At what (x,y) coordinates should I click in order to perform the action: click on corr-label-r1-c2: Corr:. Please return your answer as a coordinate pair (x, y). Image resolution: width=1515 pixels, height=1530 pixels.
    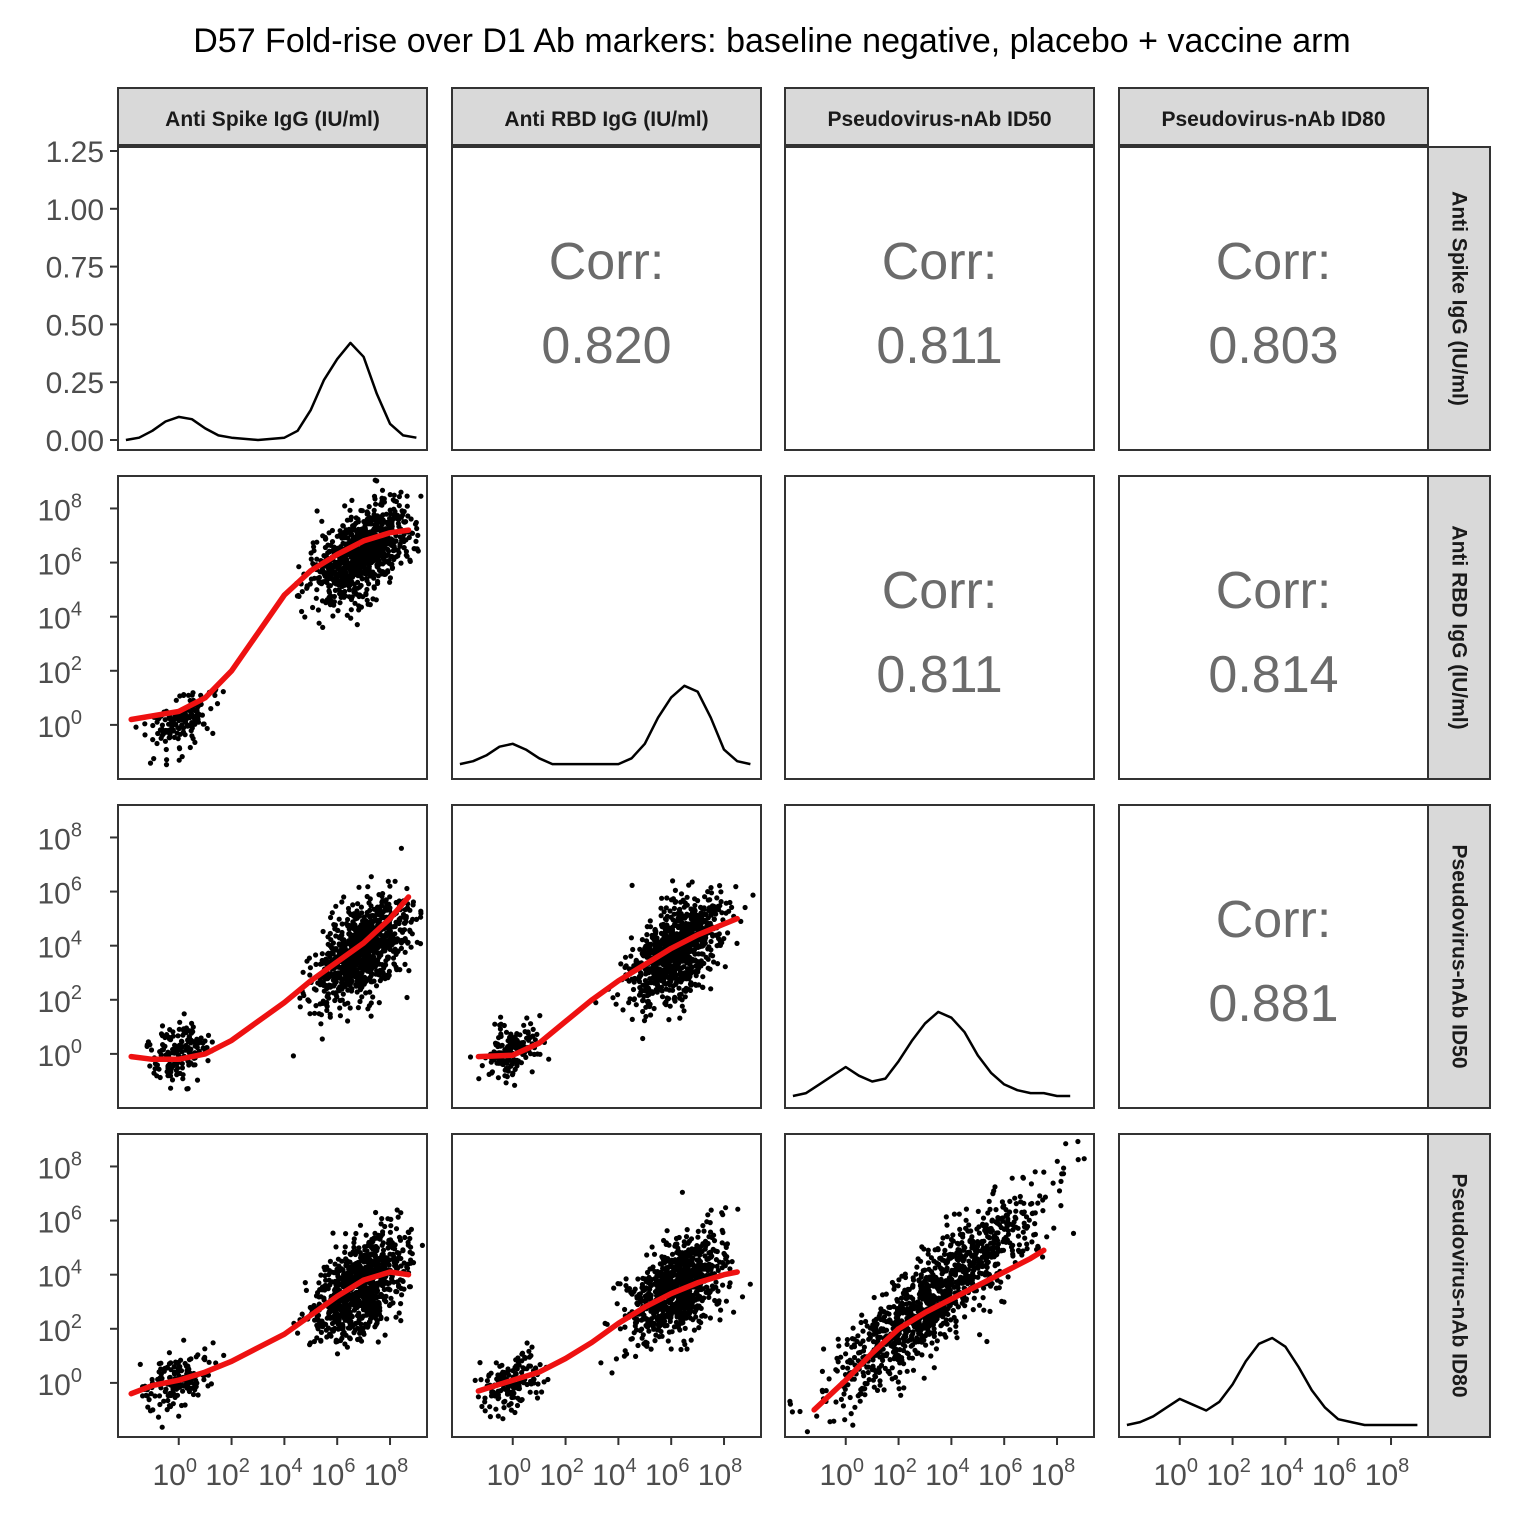
    Looking at the image, I should click on (940, 591).